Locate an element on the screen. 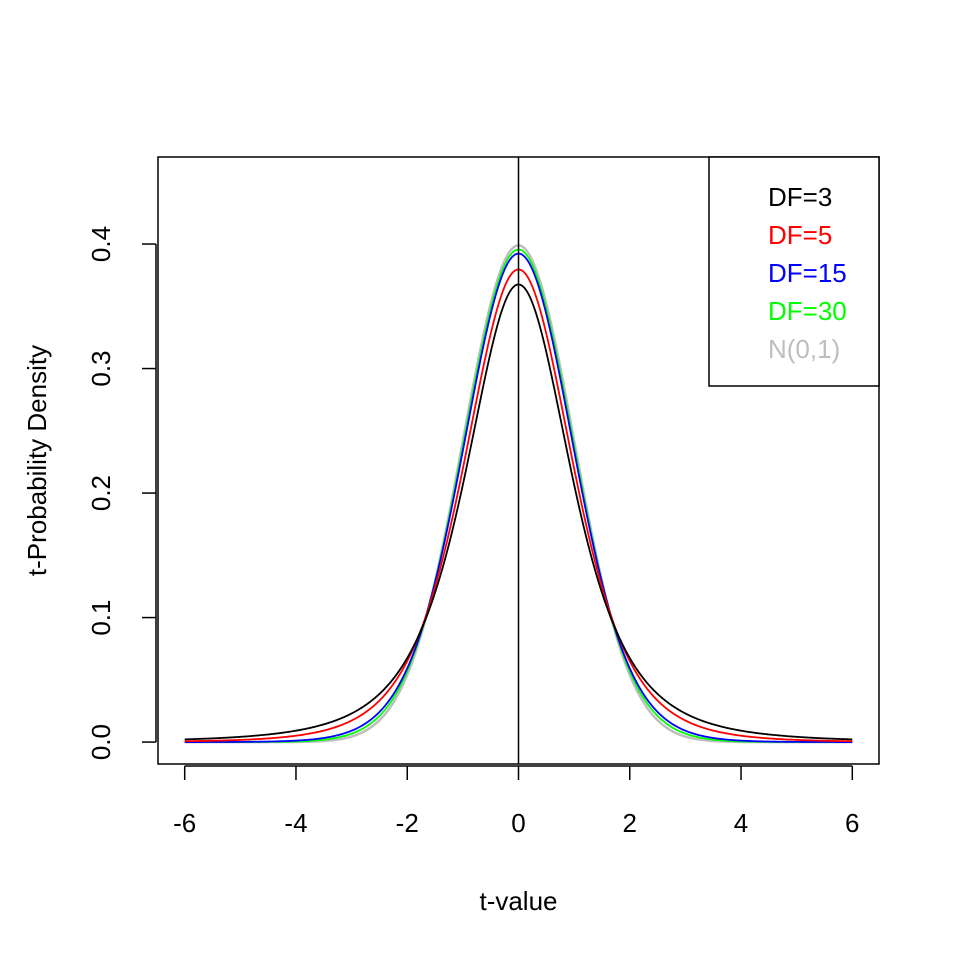 This screenshot has width=960, height=960. legend-entry: N(0,1) is located at coordinates (804, 349).